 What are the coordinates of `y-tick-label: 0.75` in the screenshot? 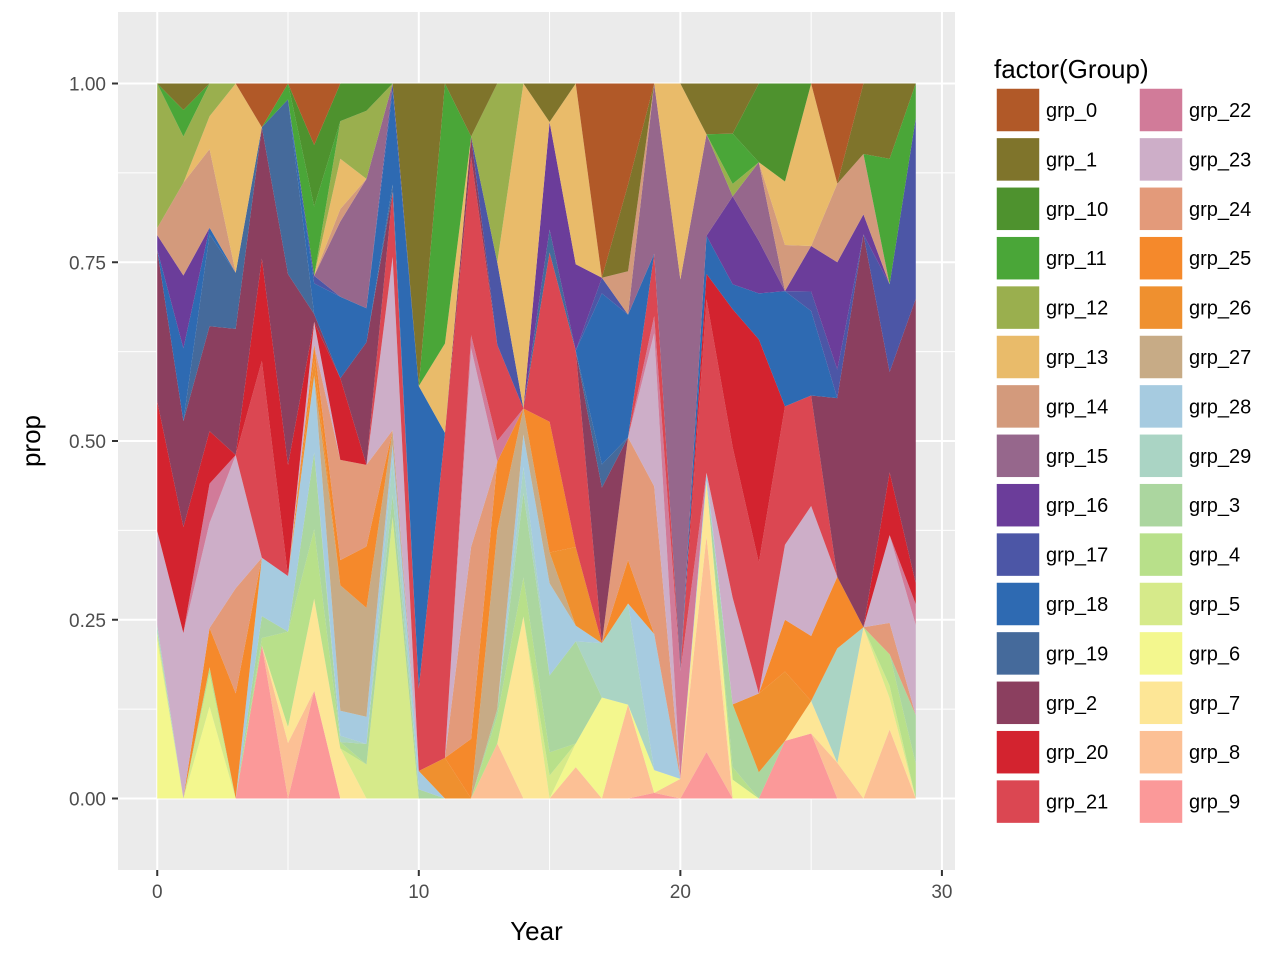 It's located at (87, 263).